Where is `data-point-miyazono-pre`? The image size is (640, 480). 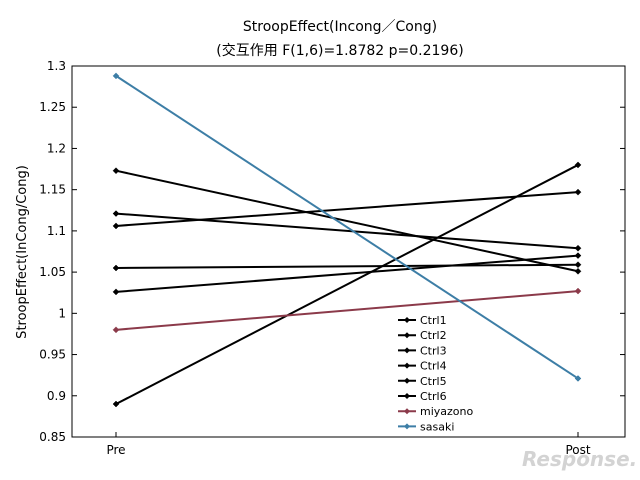
data-point-miyazono-pre is located at coordinates (116, 330).